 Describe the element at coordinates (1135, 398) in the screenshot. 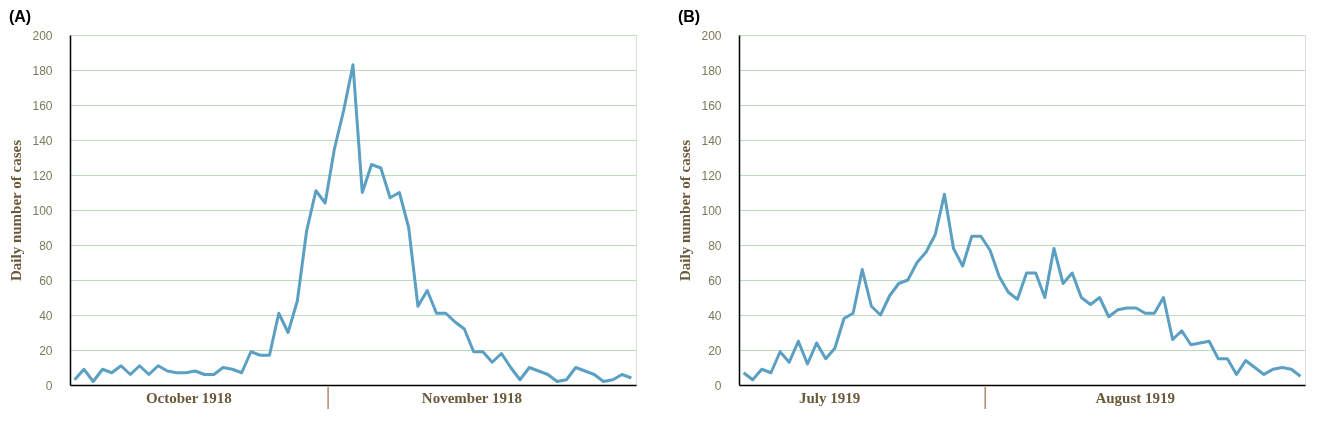

I see `text: August 1919` at that location.